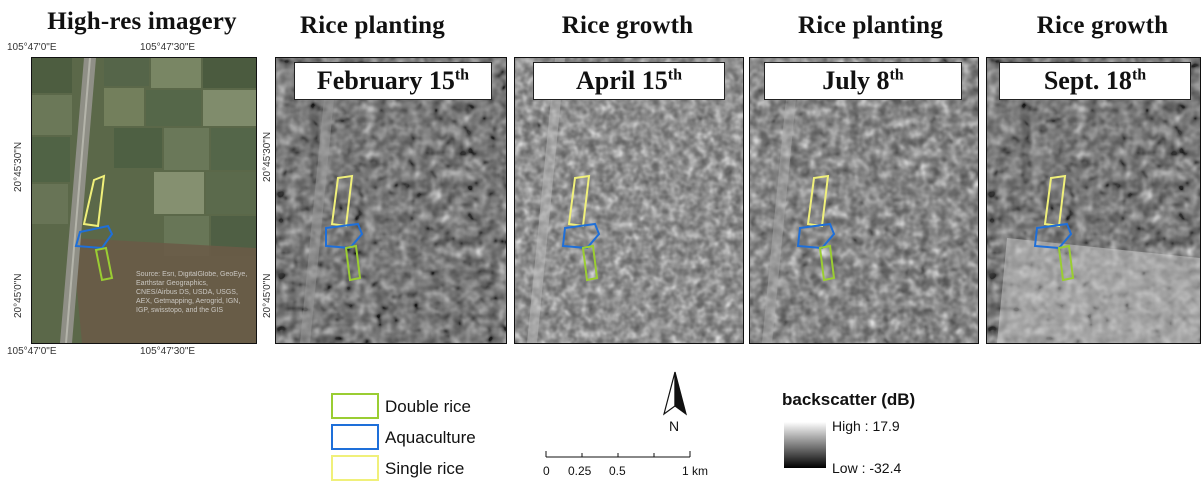 Image resolution: width=1201 pixels, height=483 pixels. I want to click on date-label-jul: July 8th, so click(863, 81).